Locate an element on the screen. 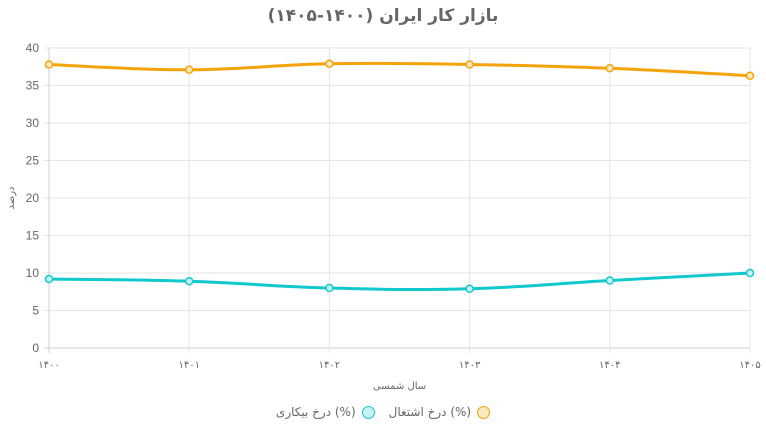 The width and height of the screenshot is (766, 433). legend-item-unemployment: (%) درخ بیکاری is located at coordinates (325, 412).